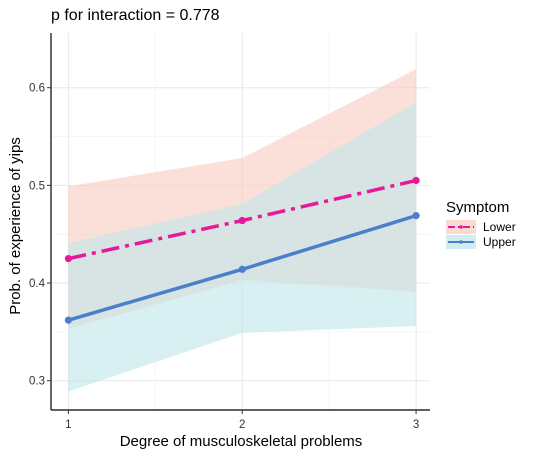  I want to click on legend-key-point-upper, so click(461, 242).